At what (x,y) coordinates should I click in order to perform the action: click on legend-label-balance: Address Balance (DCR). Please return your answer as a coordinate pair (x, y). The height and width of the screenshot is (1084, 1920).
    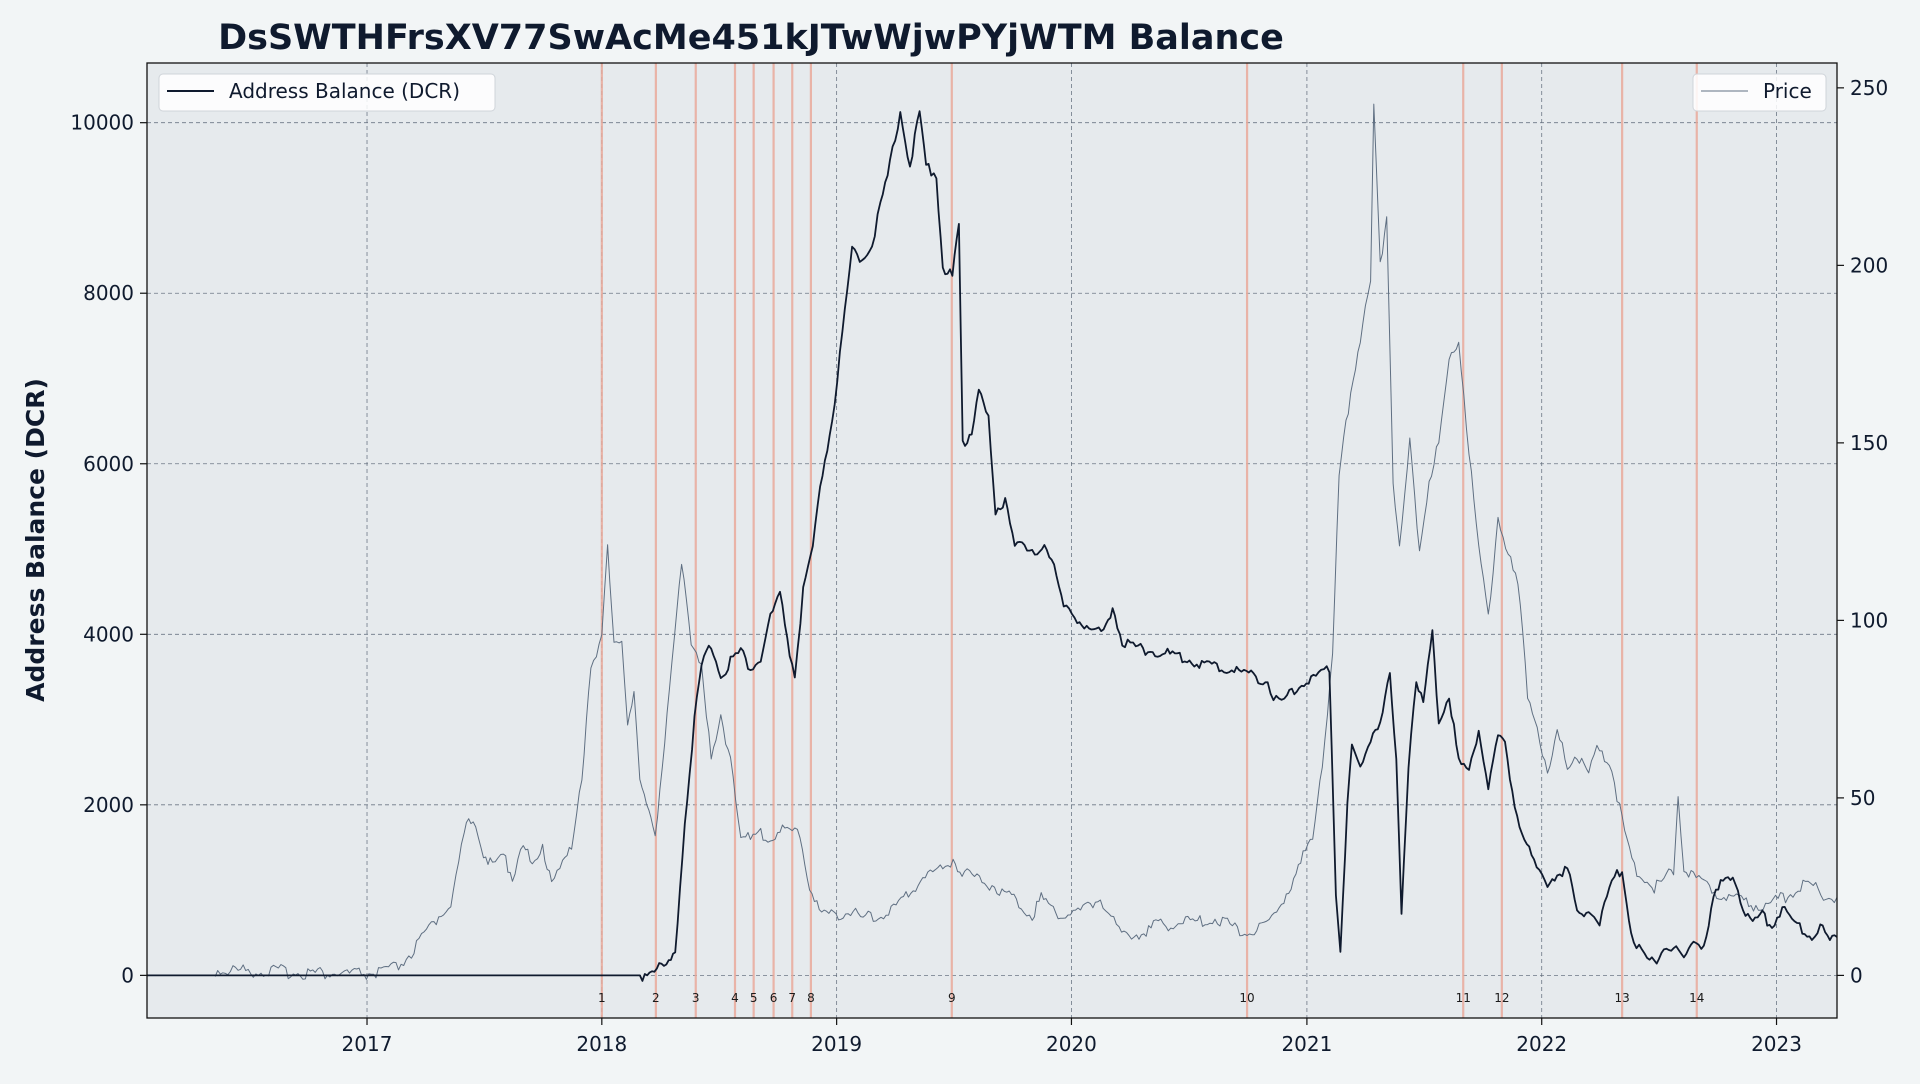
    Looking at the image, I should click on (344, 91).